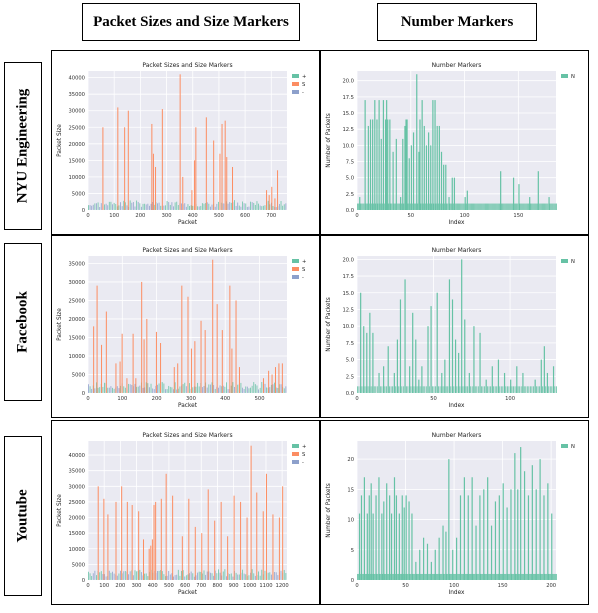 This screenshot has height=613, width=598. I want to click on y-axis-label: Number of Packets, so click(329, 510).